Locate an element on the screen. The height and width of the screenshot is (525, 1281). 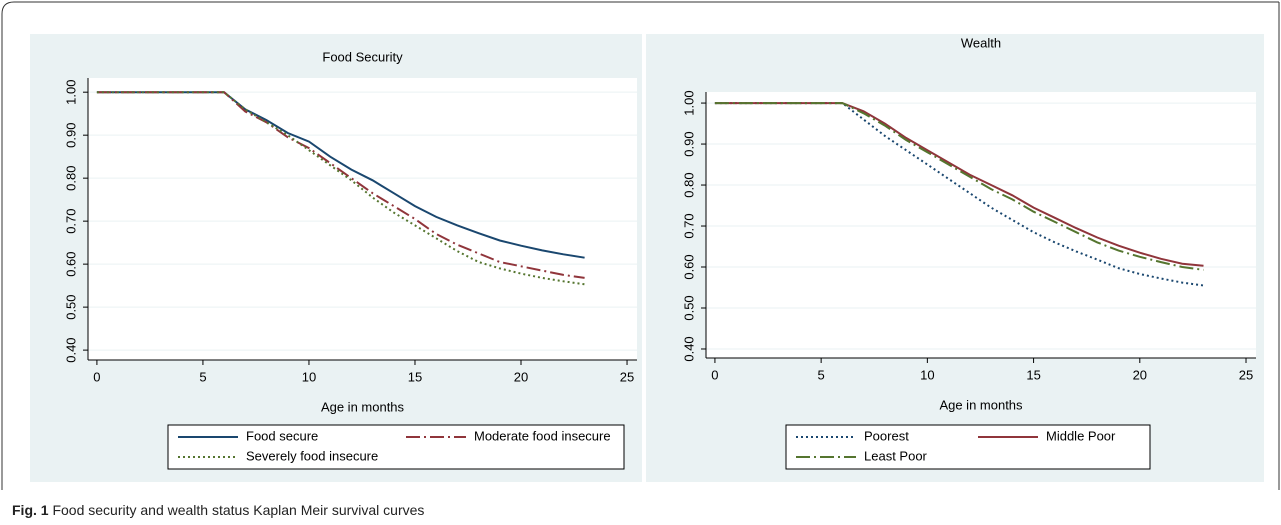
chart-title: Wealth is located at coordinates (981, 42).